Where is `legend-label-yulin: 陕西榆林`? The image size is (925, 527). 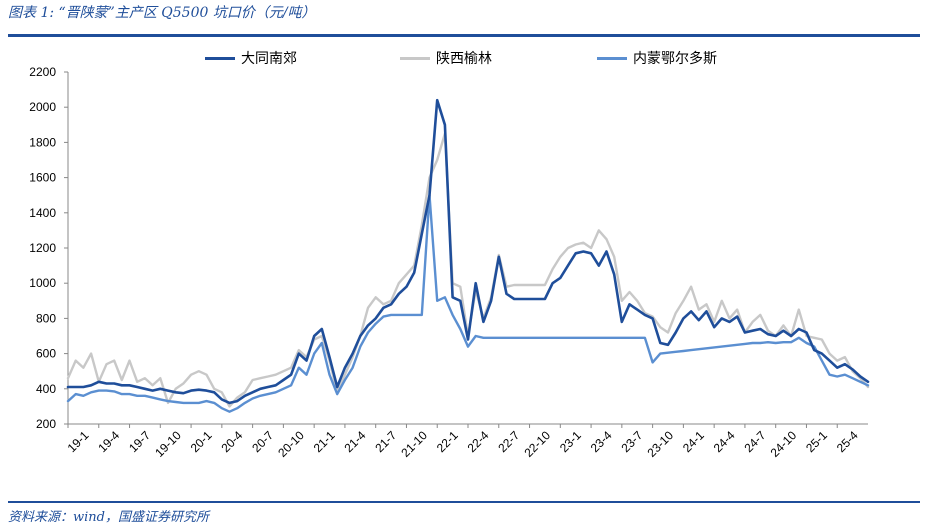 legend-label-yulin: 陕西榆林 is located at coordinates (464, 59).